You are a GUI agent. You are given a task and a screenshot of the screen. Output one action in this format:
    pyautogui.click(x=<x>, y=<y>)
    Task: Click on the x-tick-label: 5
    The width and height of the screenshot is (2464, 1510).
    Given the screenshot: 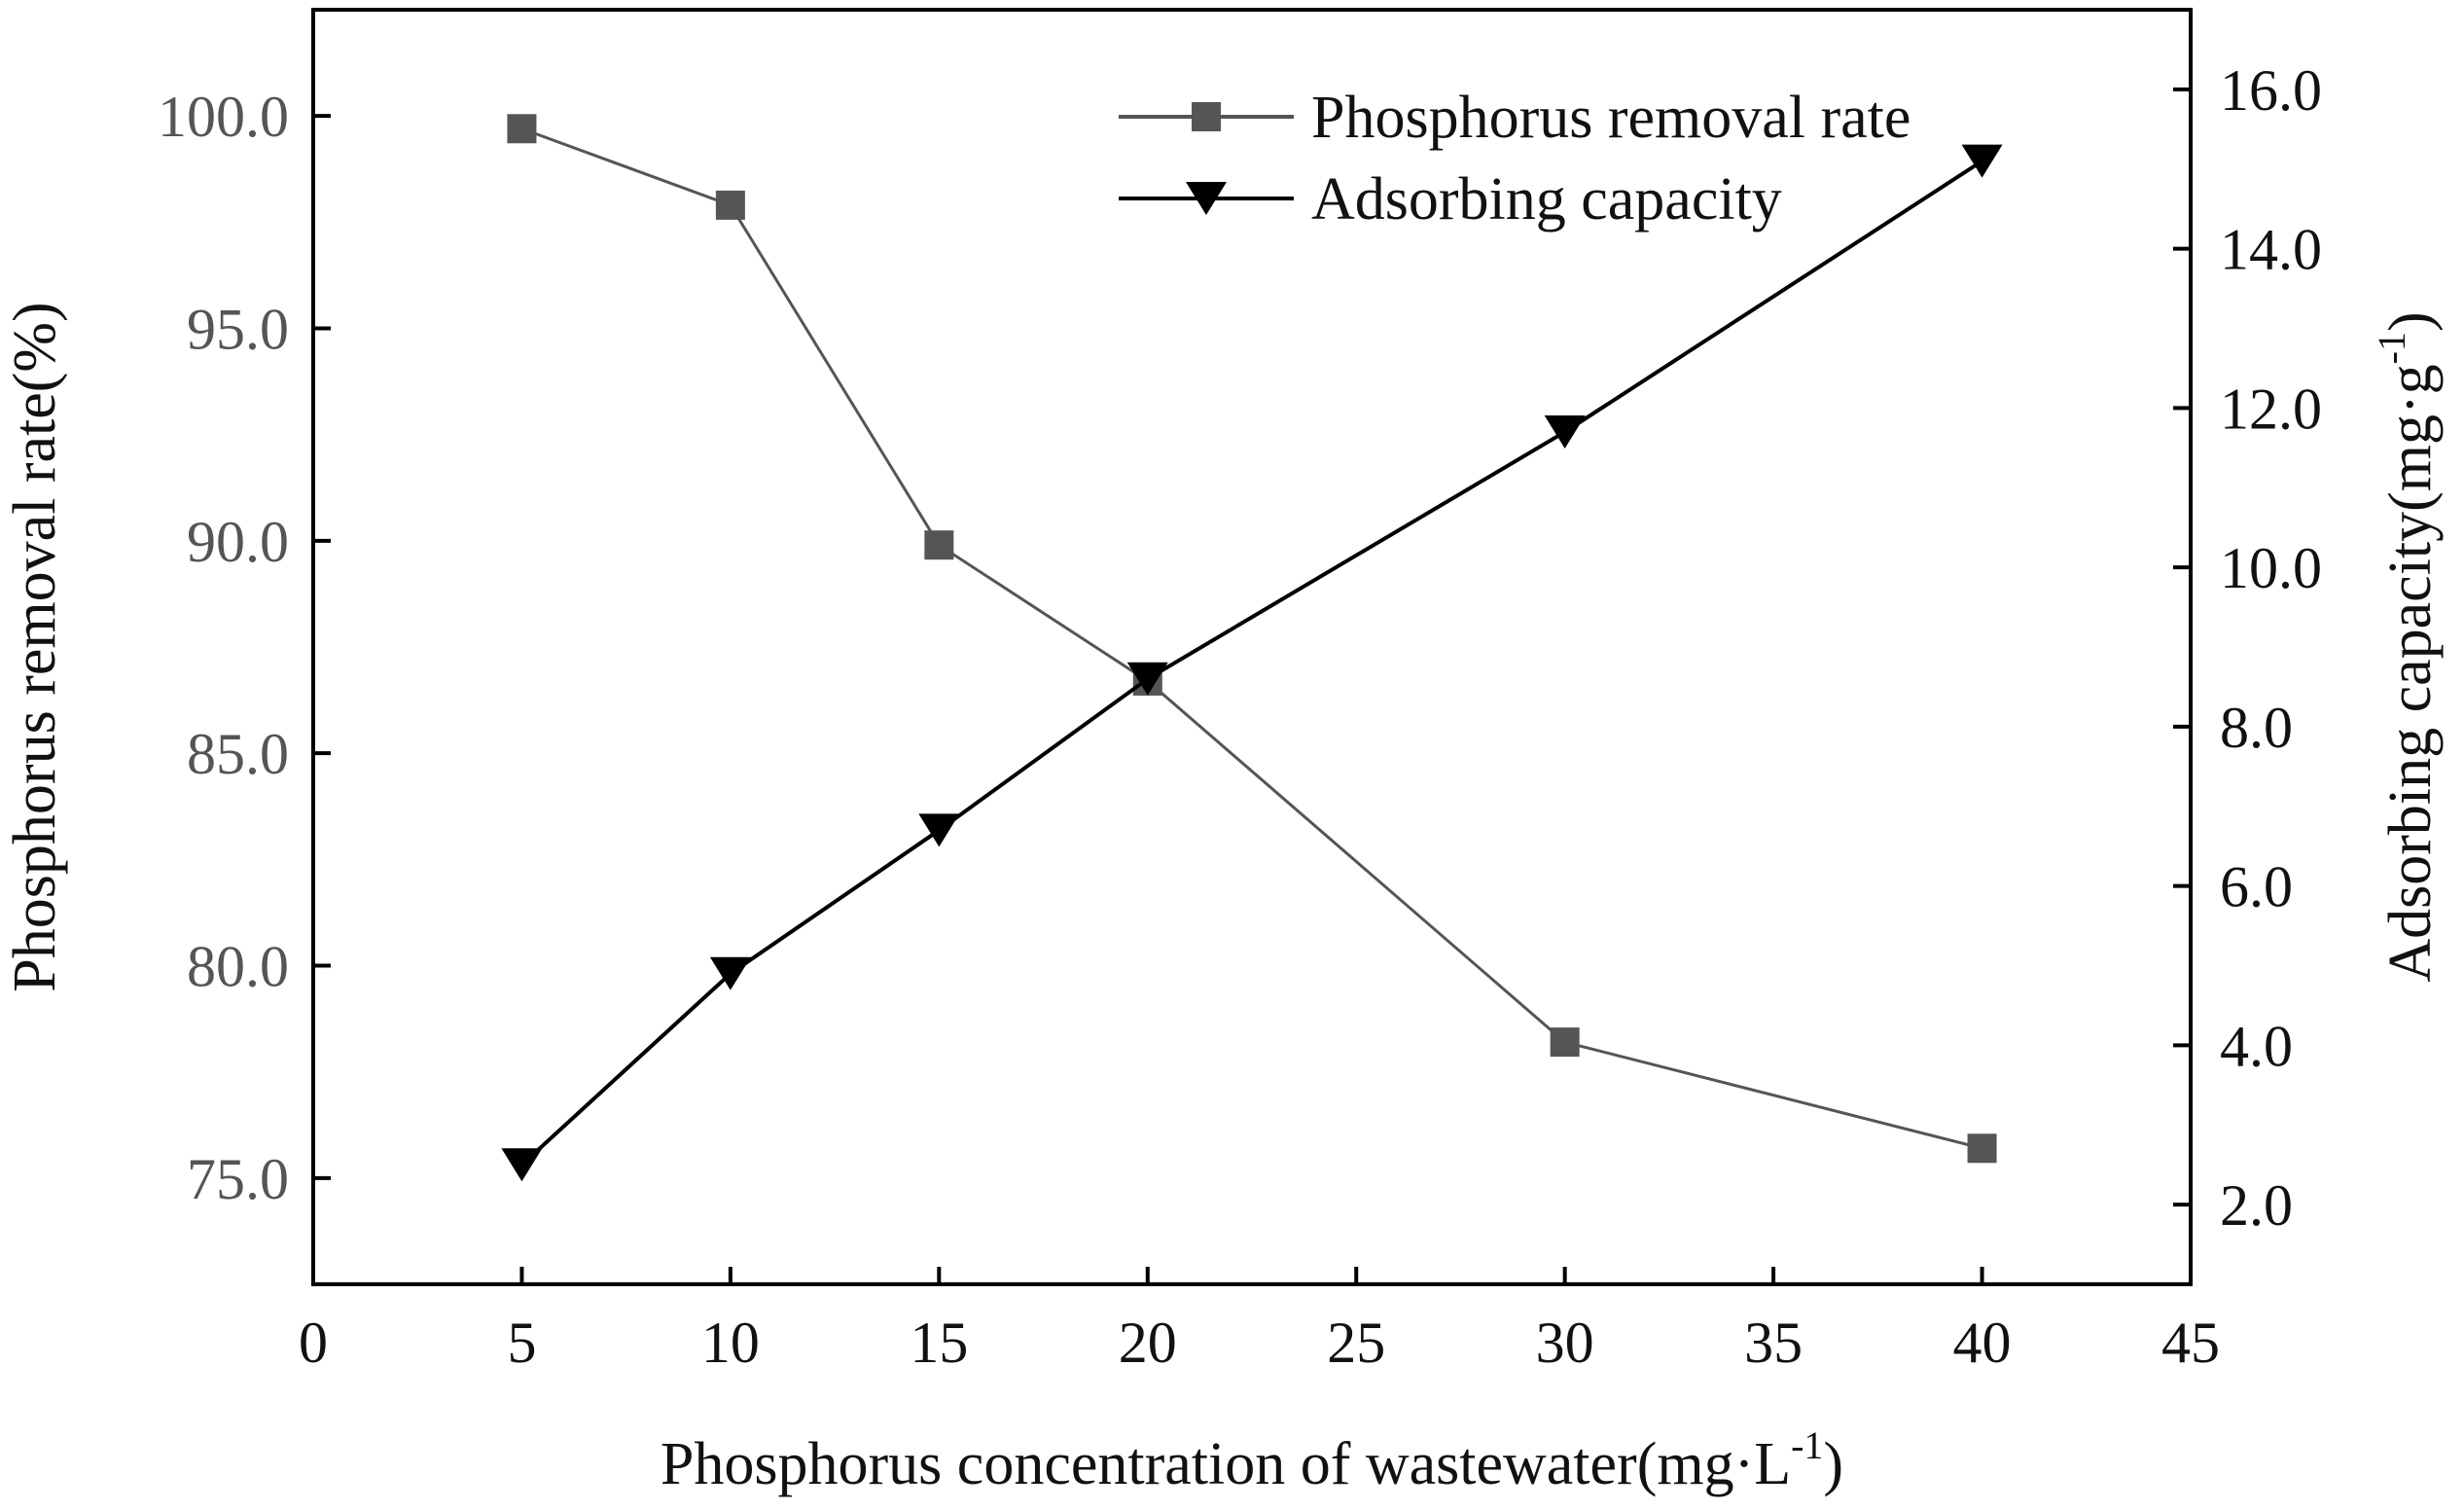 What is the action you would take?
    pyautogui.click(x=521, y=1343)
    